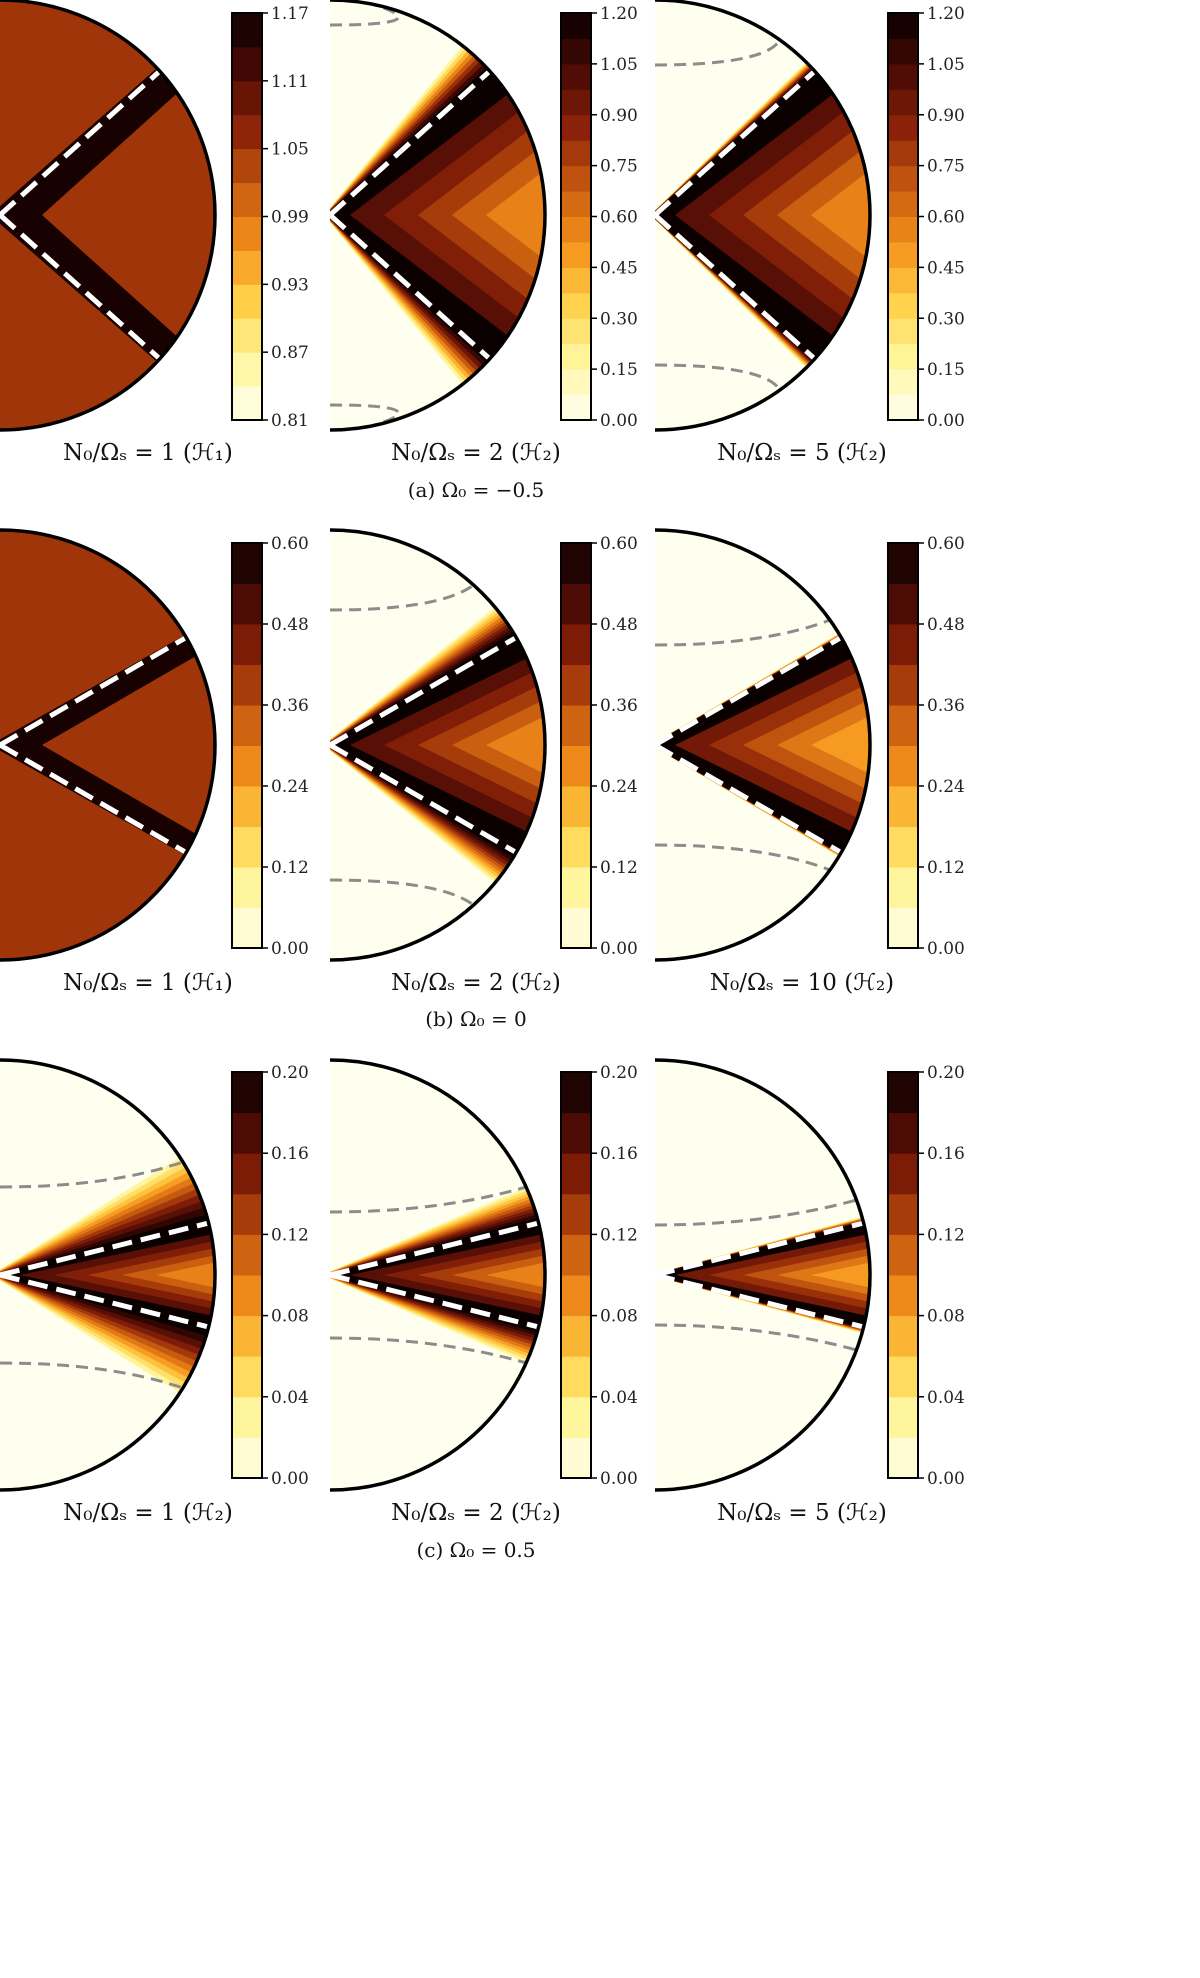 This screenshot has height=1978, width=1200. What do you see at coordinates (926, 217) in the screenshot?
I see `colorbar: 0.00 0.15 0.30 0.45 0.60 0.75 0.90 1.05 1.20` at bounding box center [926, 217].